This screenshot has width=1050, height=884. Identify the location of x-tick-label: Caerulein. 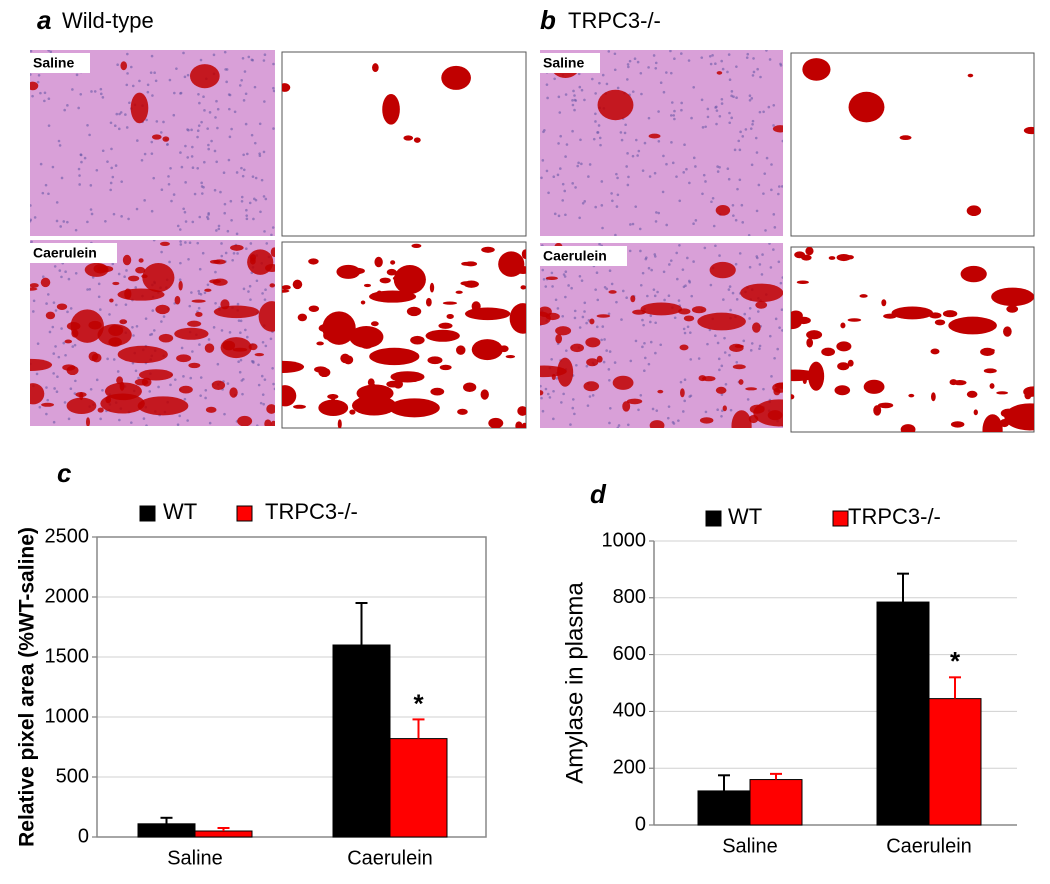
(390, 858).